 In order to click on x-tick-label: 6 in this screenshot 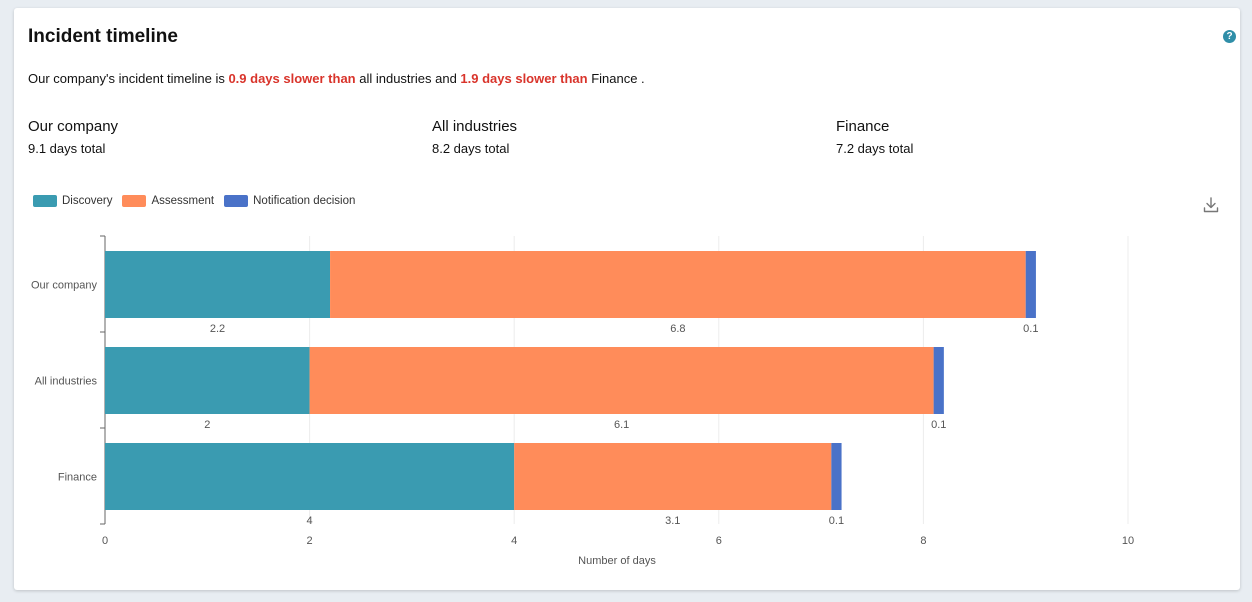, I will do `click(719, 541)`.